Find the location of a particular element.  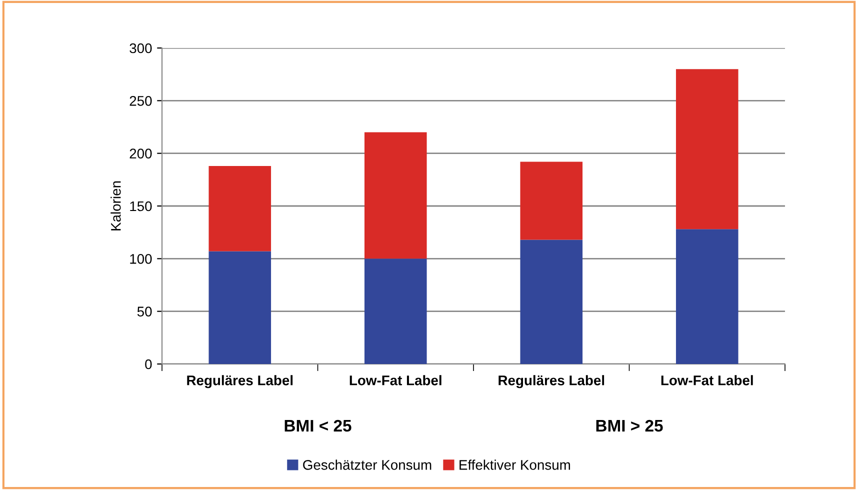

legend-label: Geschätzter Konsum is located at coordinates (367, 465).